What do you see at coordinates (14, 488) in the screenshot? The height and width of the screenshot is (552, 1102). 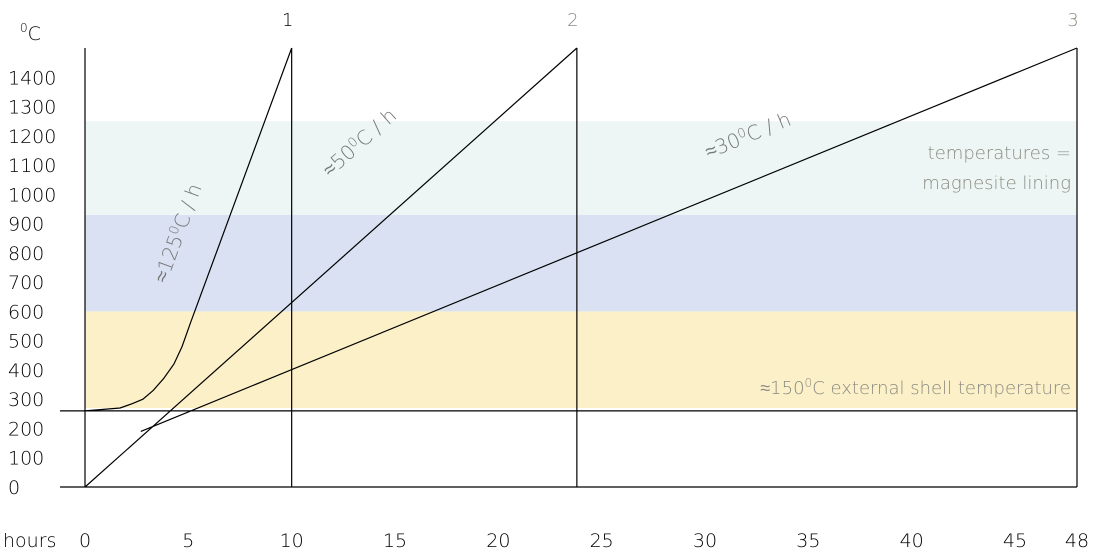 I see `y-tick-0: 0` at bounding box center [14, 488].